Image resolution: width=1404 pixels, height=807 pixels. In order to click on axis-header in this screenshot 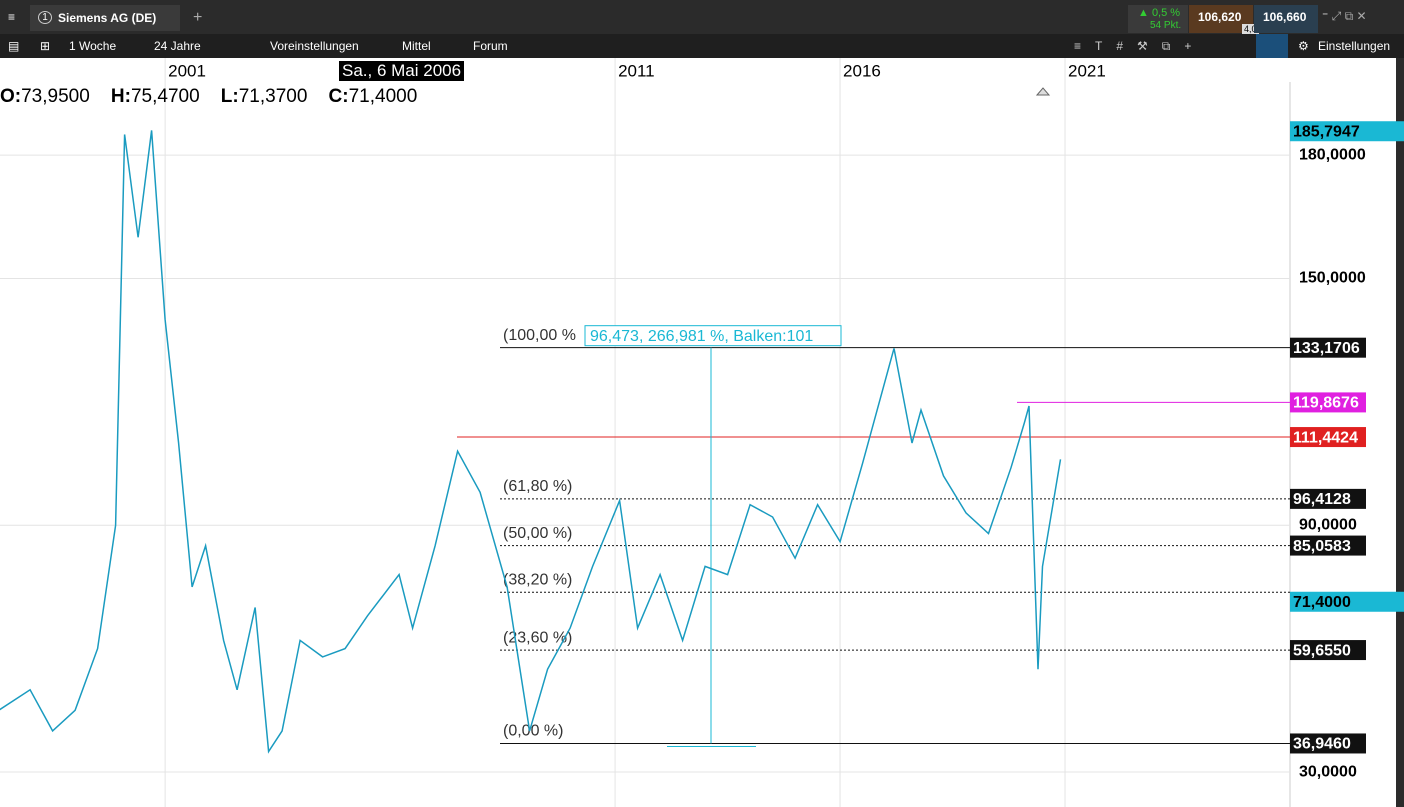, I will do `click(645, 70)`.